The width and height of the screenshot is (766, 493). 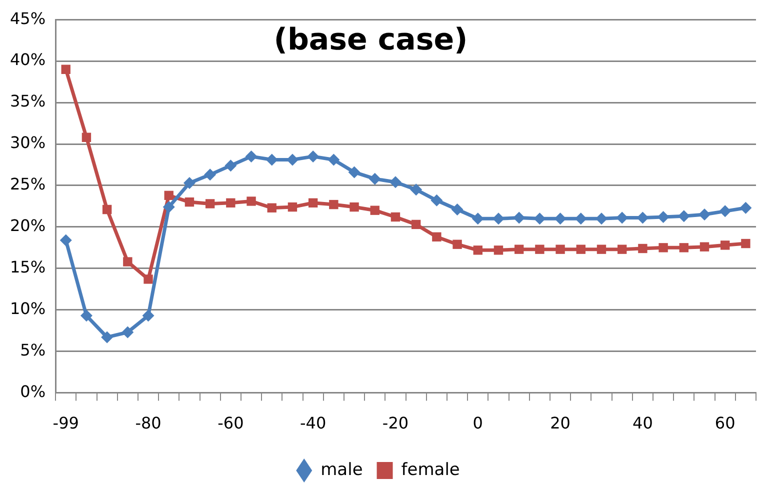 What do you see at coordinates (28, 142) in the screenshot?
I see `y-tick-label: 30%` at bounding box center [28, 142].